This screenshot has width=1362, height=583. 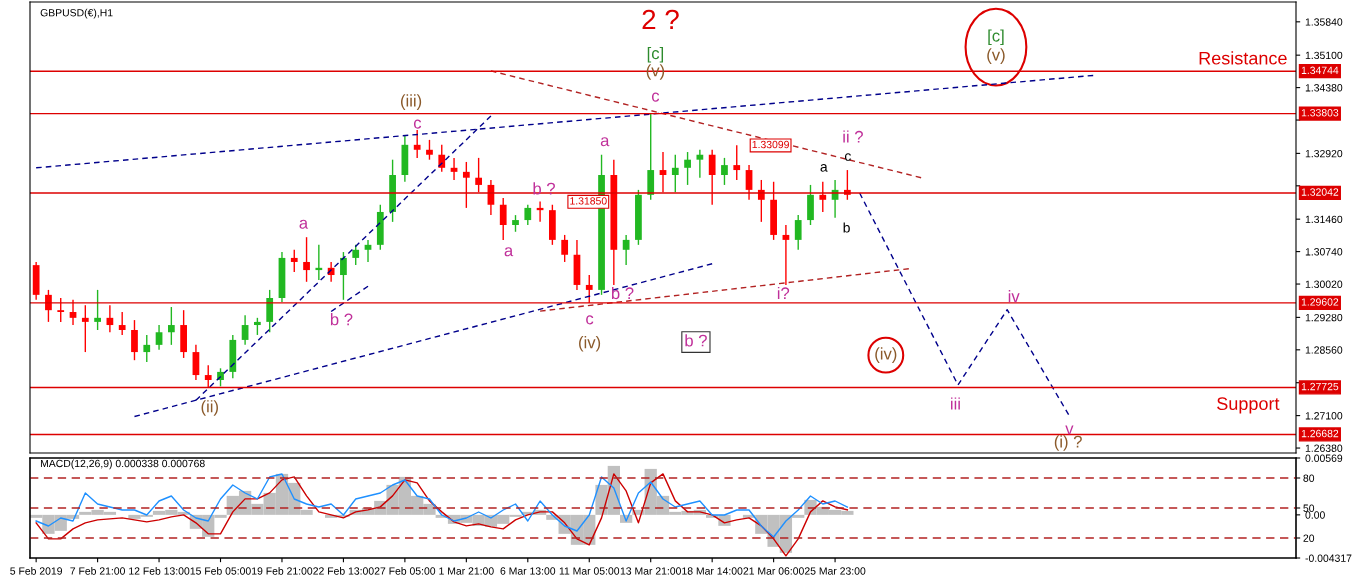 What do you see at coordinates (343, 571) in the screenshot?
I see `x-tick-label: 22 Feb 13:00` at bounding box center [343, 571].